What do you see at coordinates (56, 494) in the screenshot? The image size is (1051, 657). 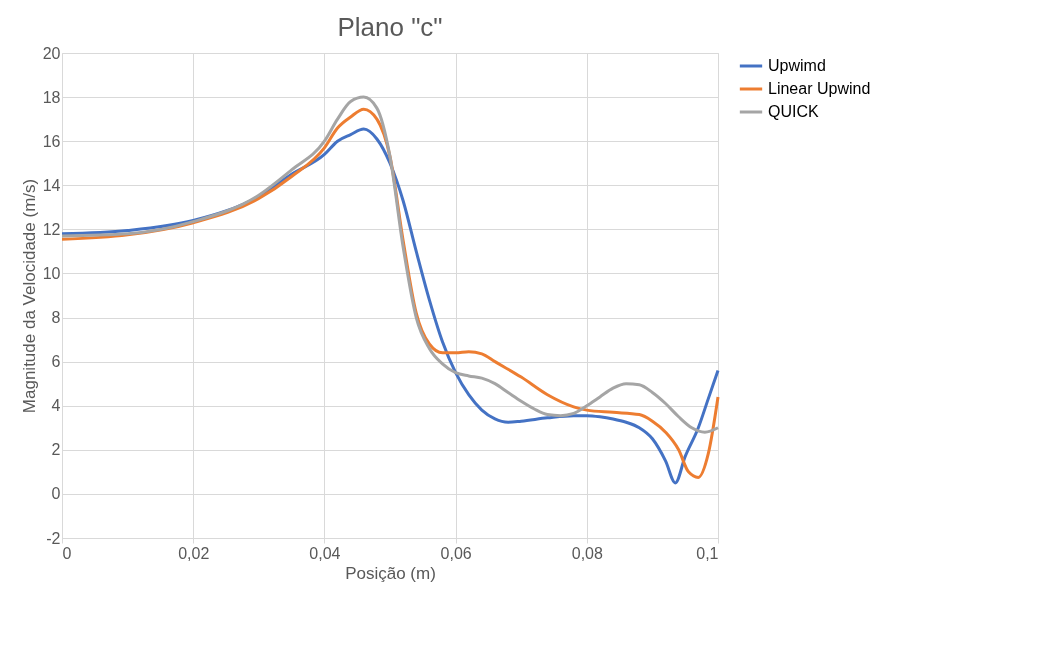 I see `y-tick-label: 0` at bounding box center [56, 494].